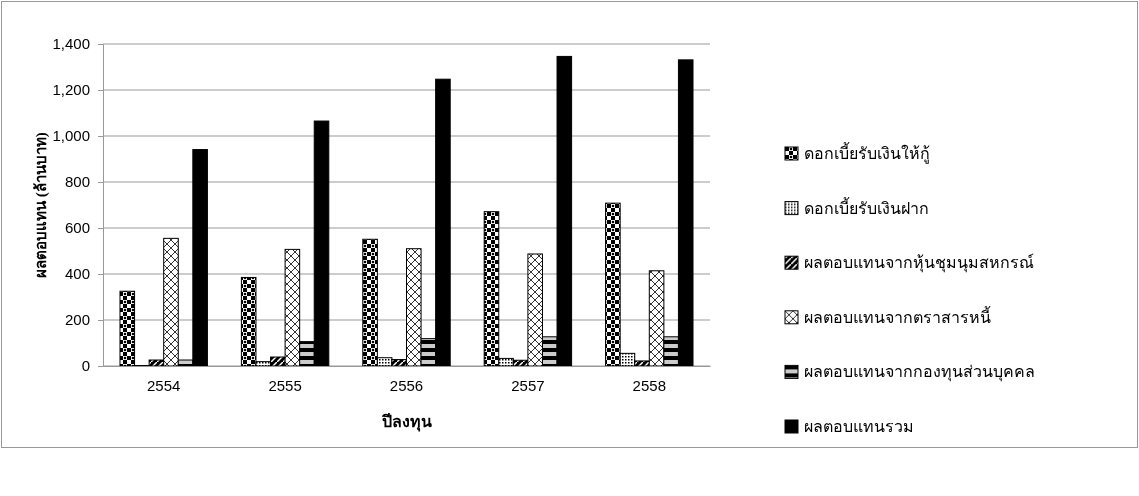 The image size is (1139, 496). Describe the element at coordinates (867, 153) in the screenshot. I see `legend-label: ดอกเบี้ยรับเงินให้กู้` at that location.